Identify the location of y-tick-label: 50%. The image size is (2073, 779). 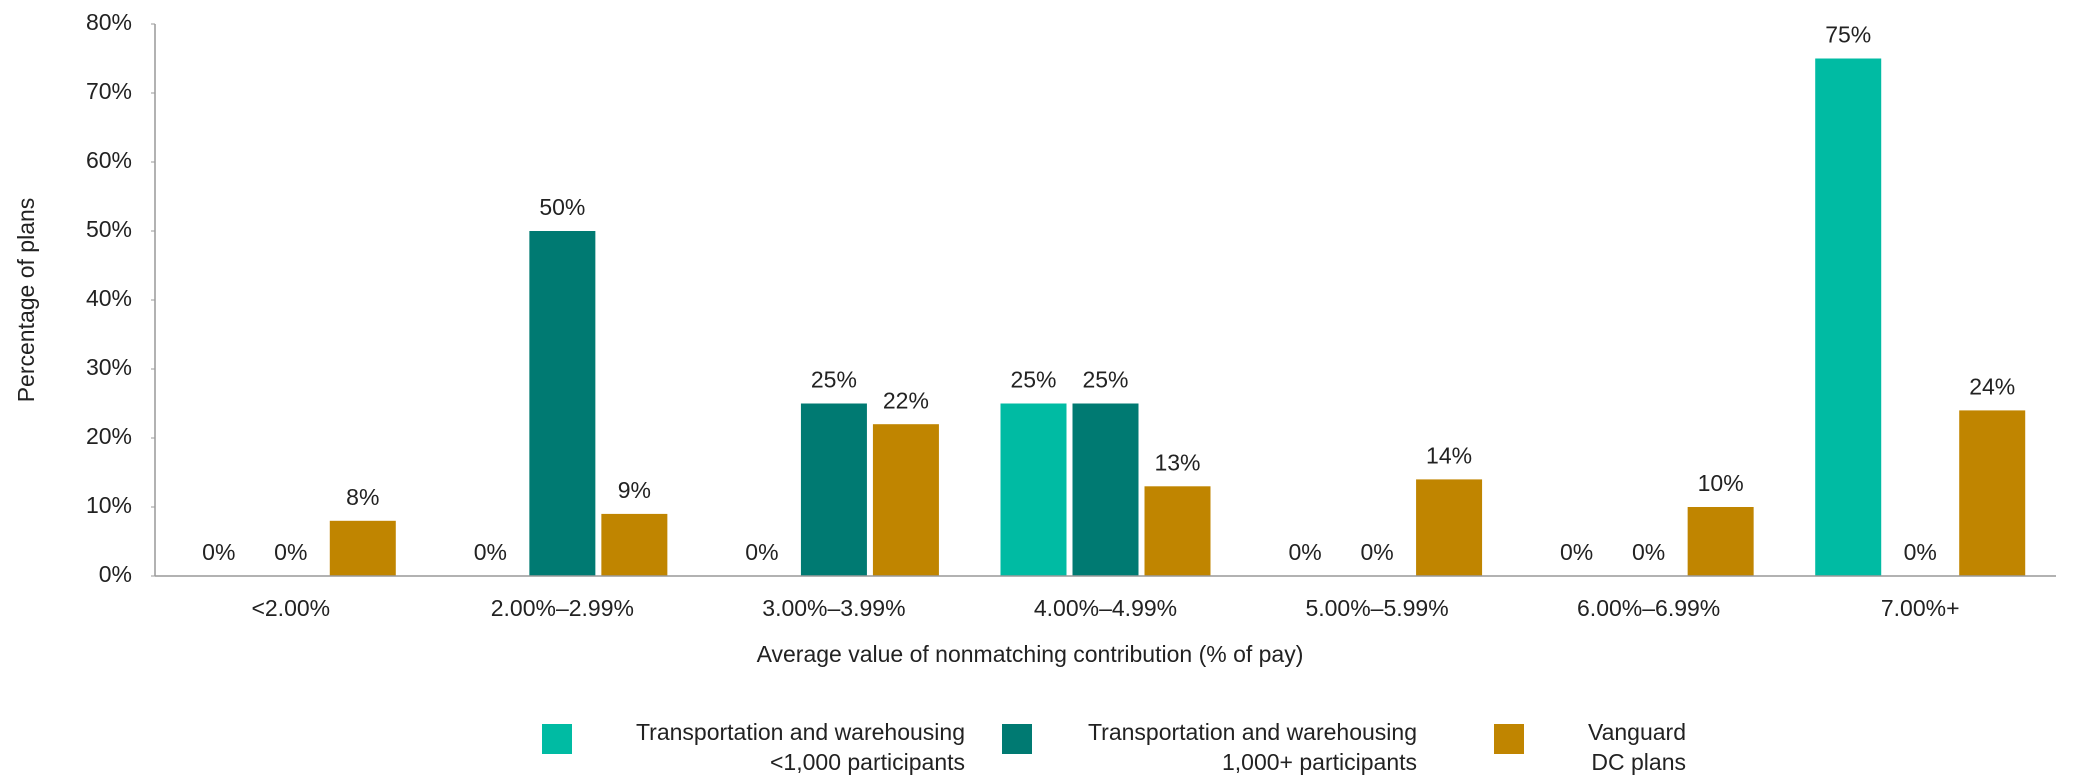
(109, 229).